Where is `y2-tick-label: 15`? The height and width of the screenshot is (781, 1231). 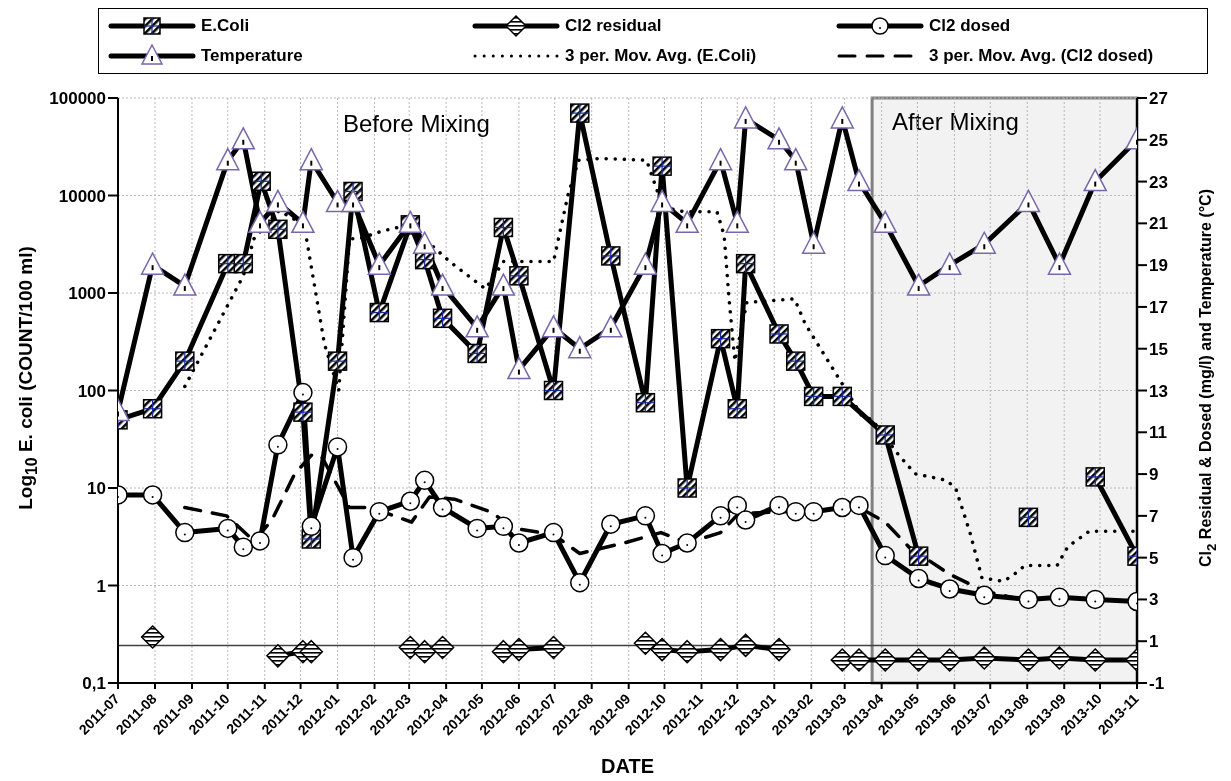 y2-tick-label: 15 is located at coordinates (1158, 349).